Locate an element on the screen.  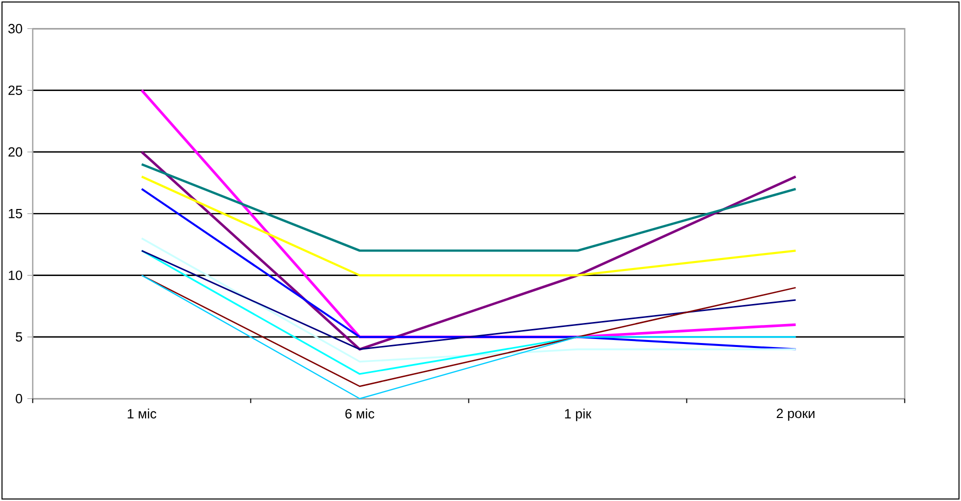
x-tick-label: 6 міс is located at coordinates (359, 413).